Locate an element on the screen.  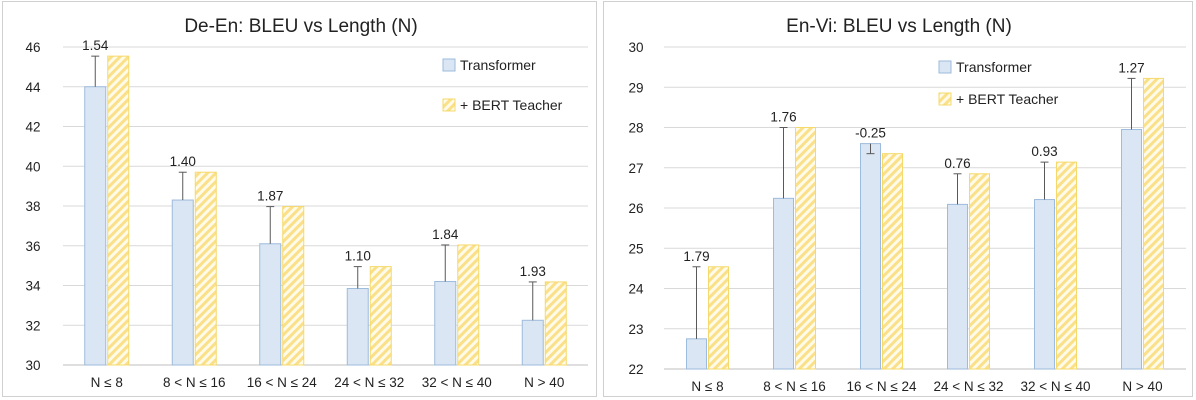
y-tick-label: 46 is located at coordinates (32, 47).